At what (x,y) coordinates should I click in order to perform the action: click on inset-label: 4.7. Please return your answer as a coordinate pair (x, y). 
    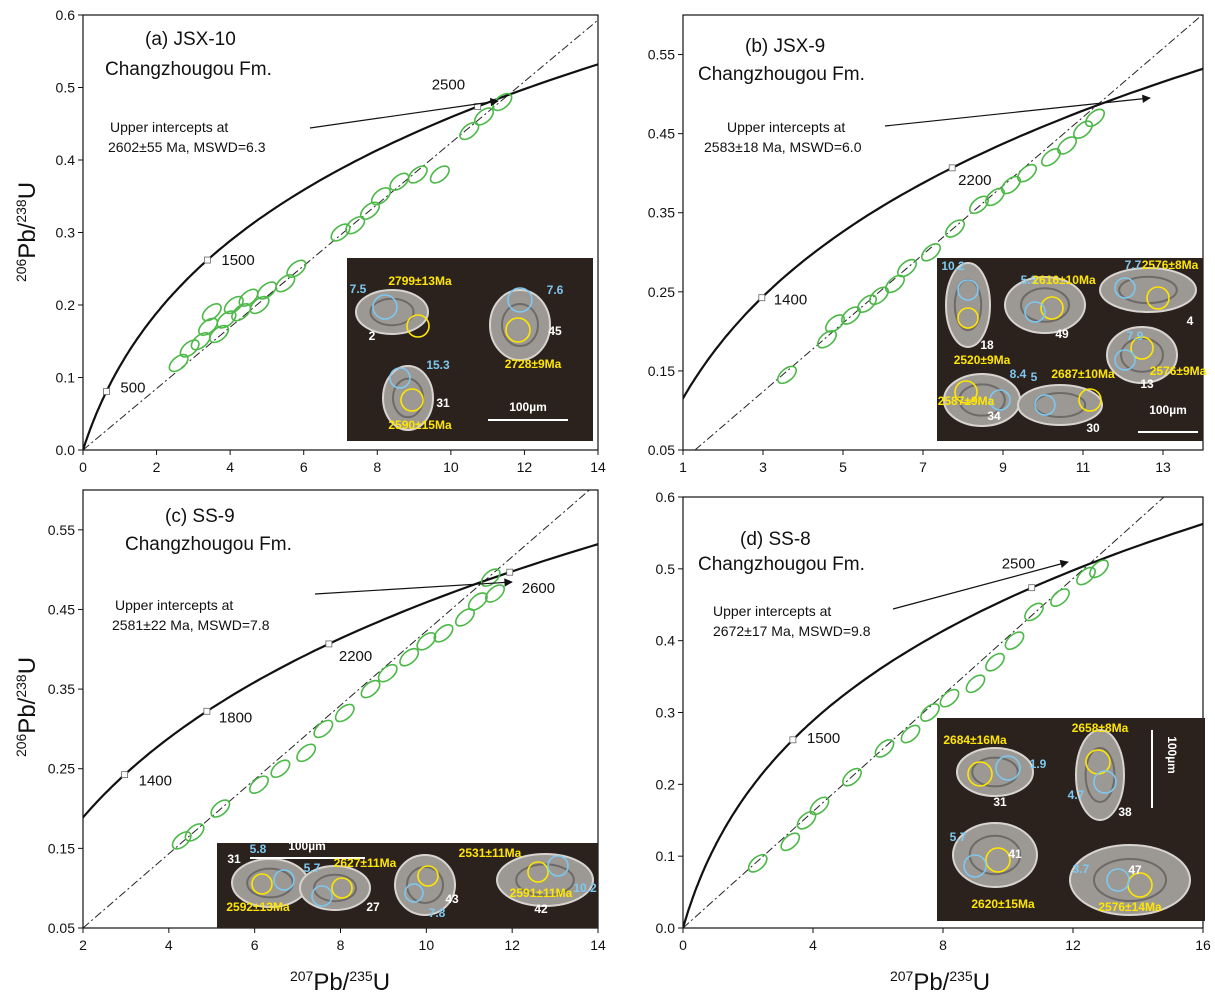
    Looking at the image, I should click on (1076, 795).